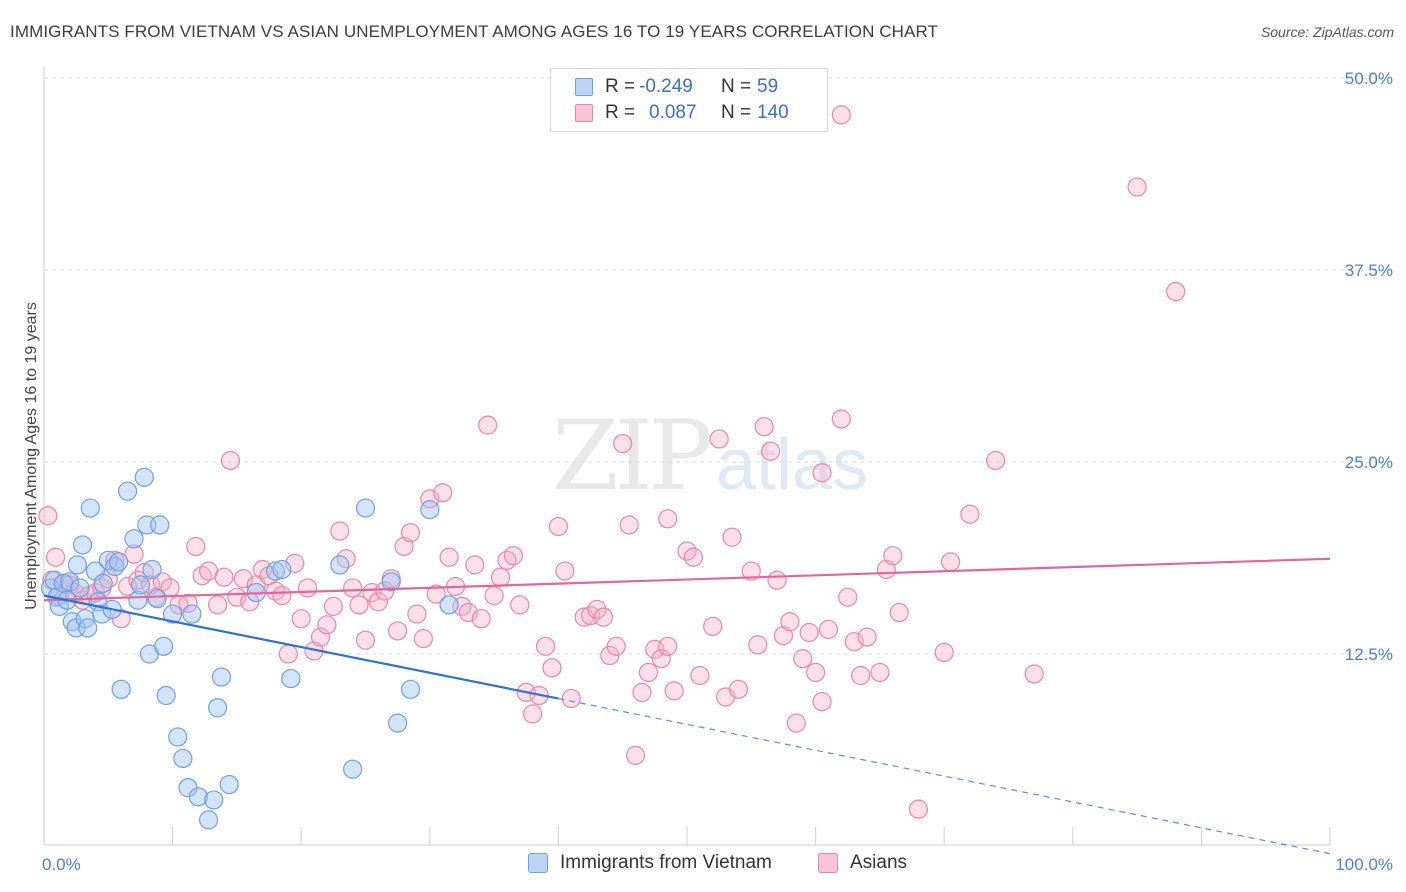  Describe the element at coordinates (1369, 270) in the screenshot. I see `y-tick-label: 37.5%` at that location.